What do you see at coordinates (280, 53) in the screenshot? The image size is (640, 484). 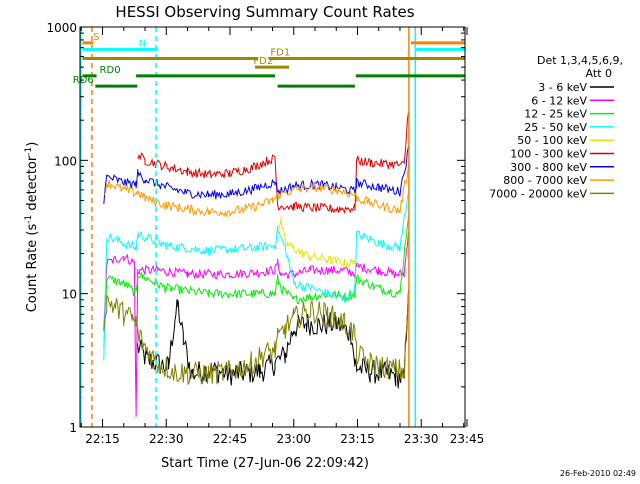 I see `flag-label-fd1: FD1` at bounding box center [280, 53].